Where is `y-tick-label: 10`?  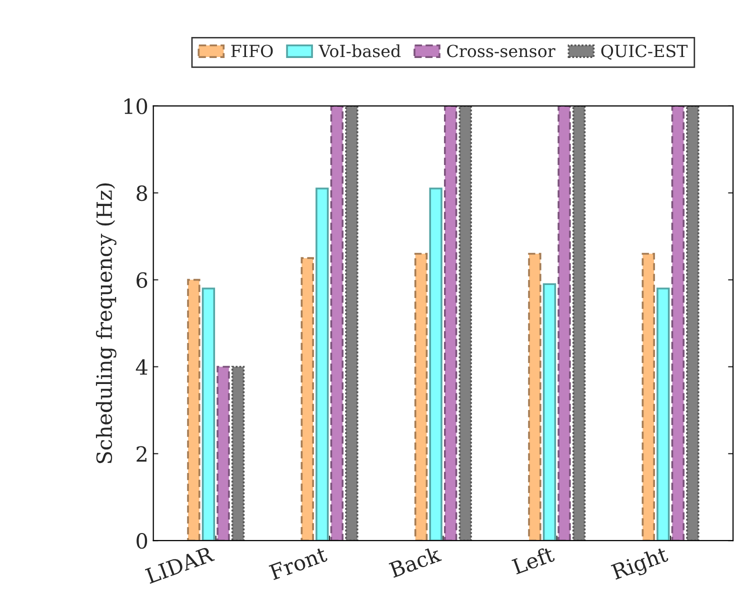
y-tick-label: 10 is located at coordinates (136, 106).